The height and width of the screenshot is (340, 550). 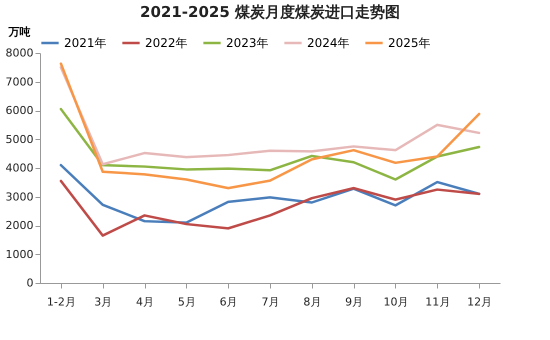 I want to click on chart-title: 2021-2025 煤炭月度煤炭进口走势图, so click(x=270, y=12).